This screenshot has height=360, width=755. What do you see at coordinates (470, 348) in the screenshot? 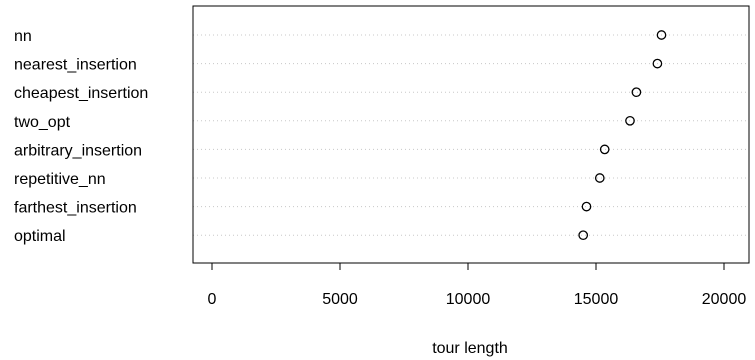
I see `x-axis-title: tour length` at bounding box center [470, 348].